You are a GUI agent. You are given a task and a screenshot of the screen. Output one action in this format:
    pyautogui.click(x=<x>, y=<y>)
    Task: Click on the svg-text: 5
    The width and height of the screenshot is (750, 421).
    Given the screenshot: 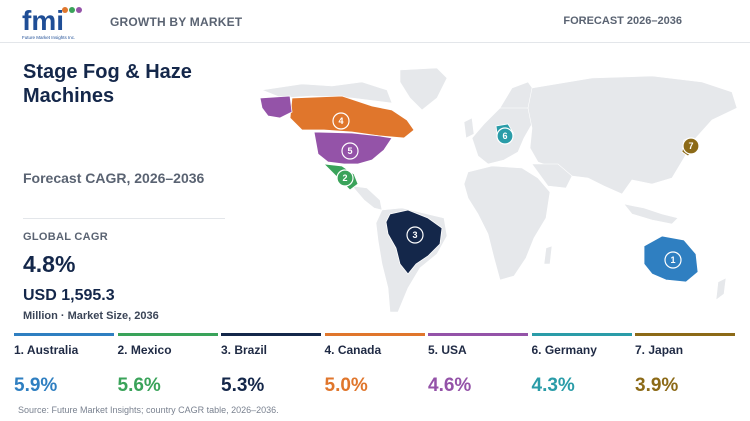 What is the action you would take?
    pyautogui.click(x=349, y=151)
    